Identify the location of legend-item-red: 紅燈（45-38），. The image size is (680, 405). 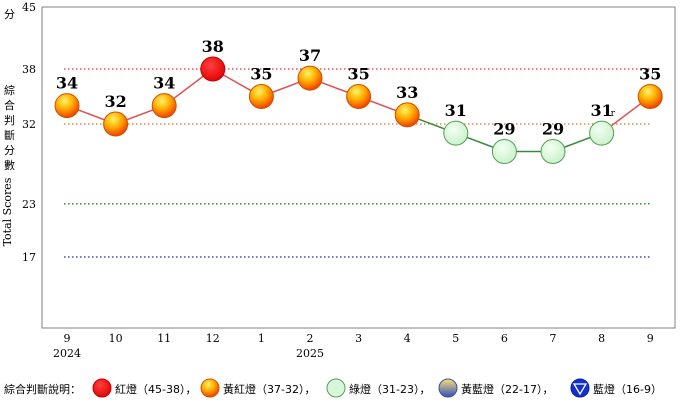
(144, 389).